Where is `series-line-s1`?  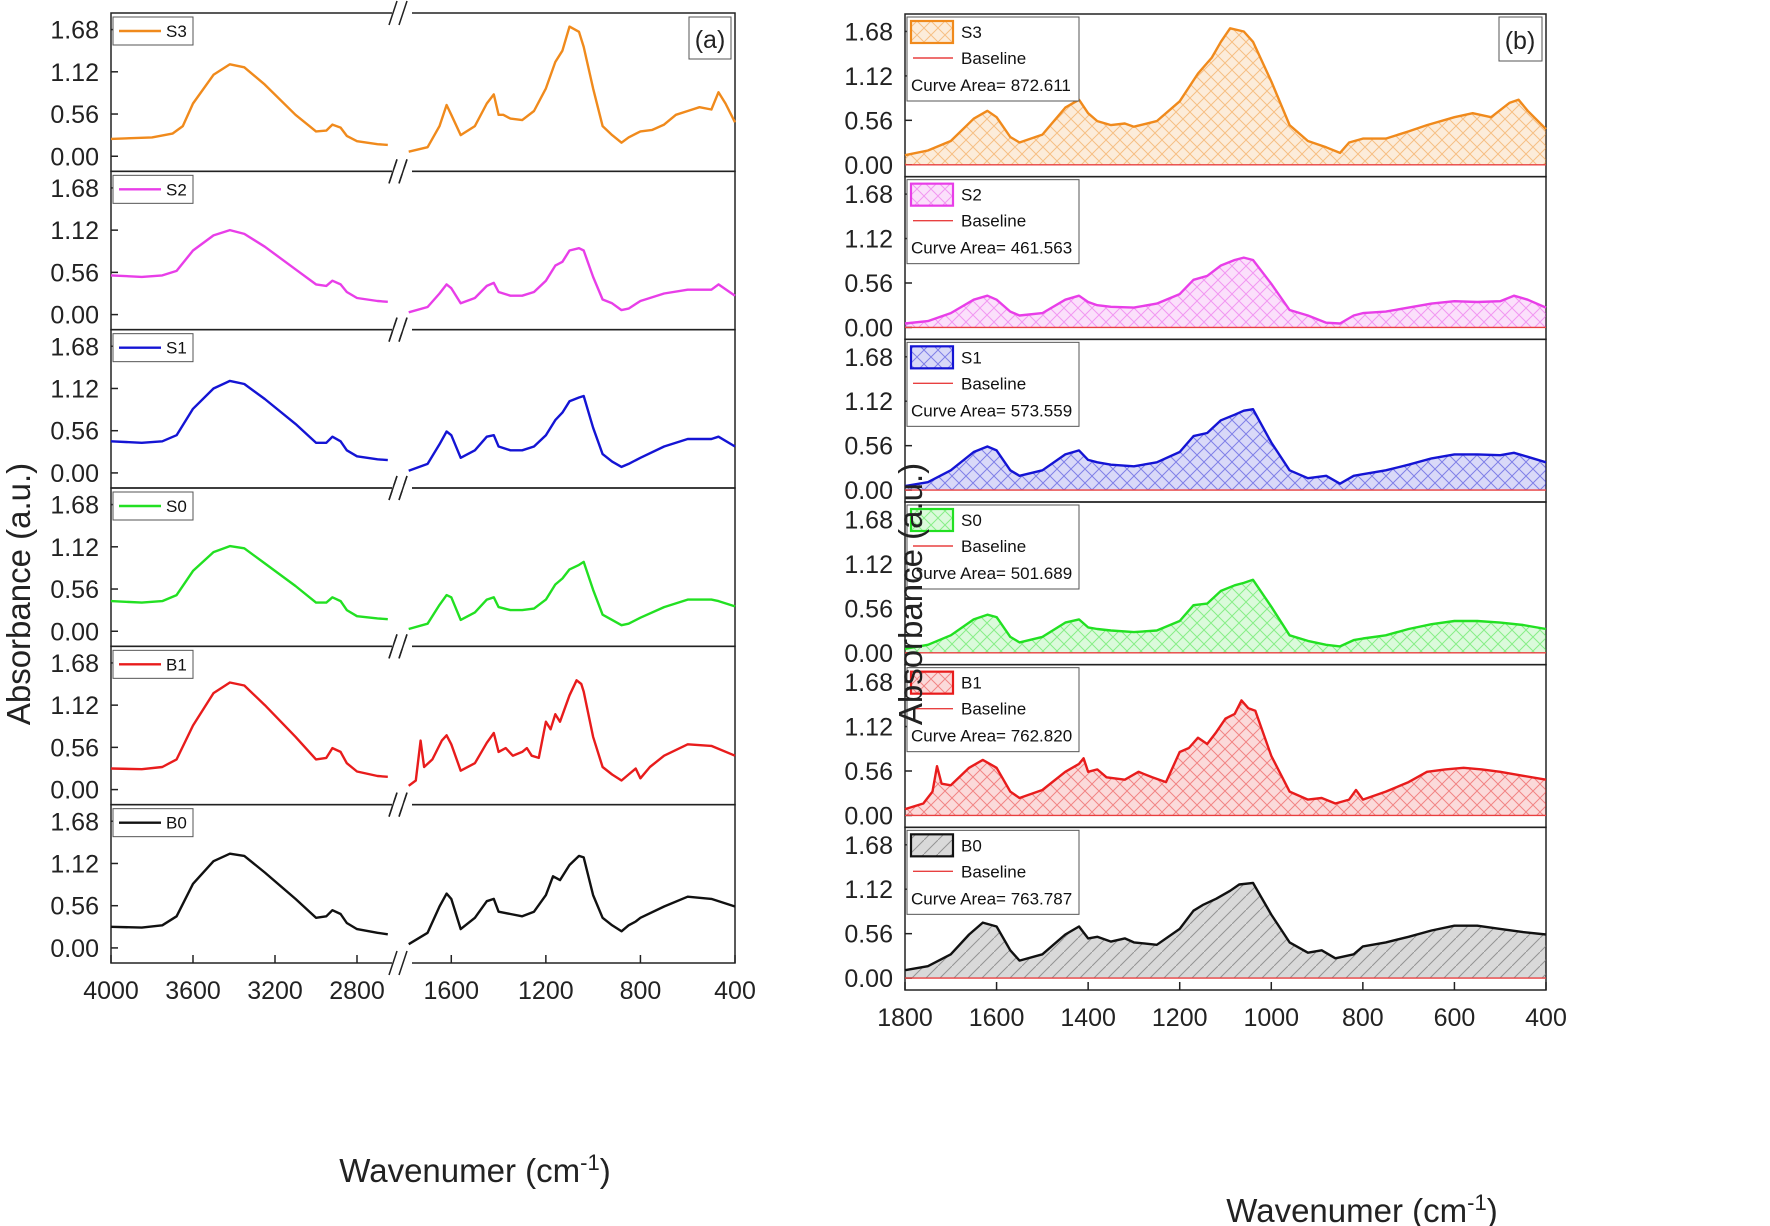
series-line-s1 is located at coordinates (1225, 448).